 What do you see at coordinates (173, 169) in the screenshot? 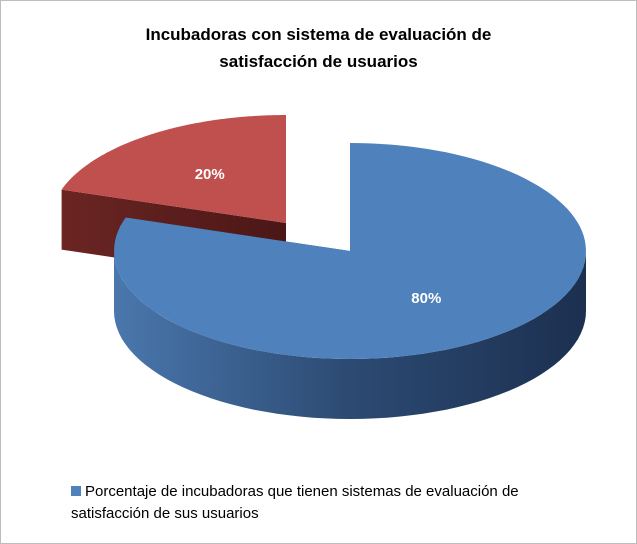
I see `slice` at bounding box center [173, 169].